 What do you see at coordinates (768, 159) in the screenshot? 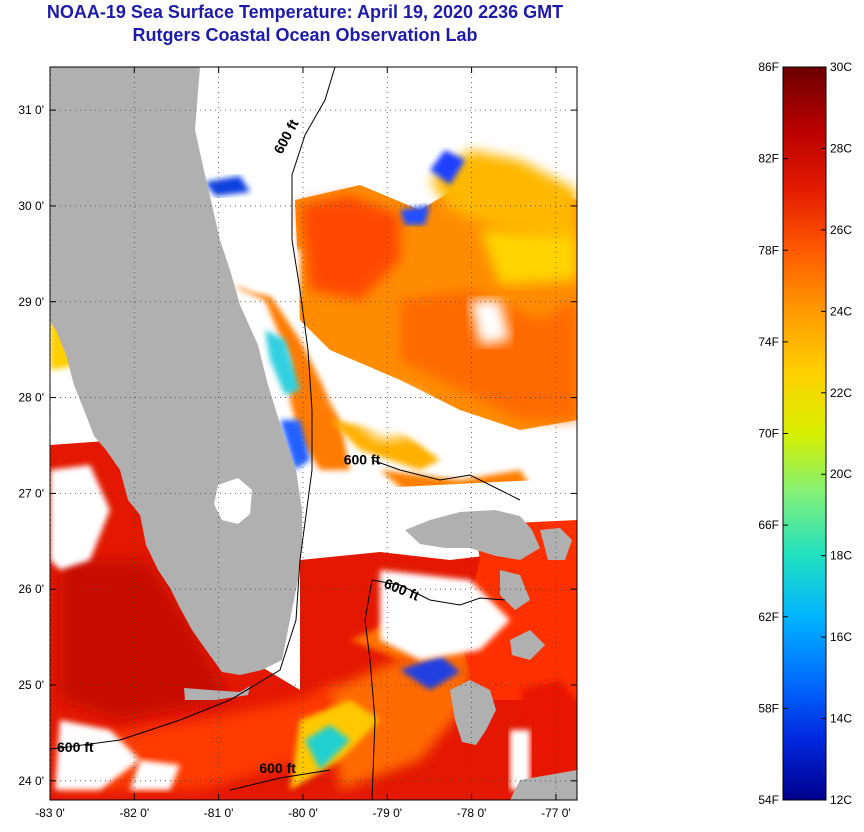
I see `colorbar-f-label: 82F` at bounding box center [768, 159].